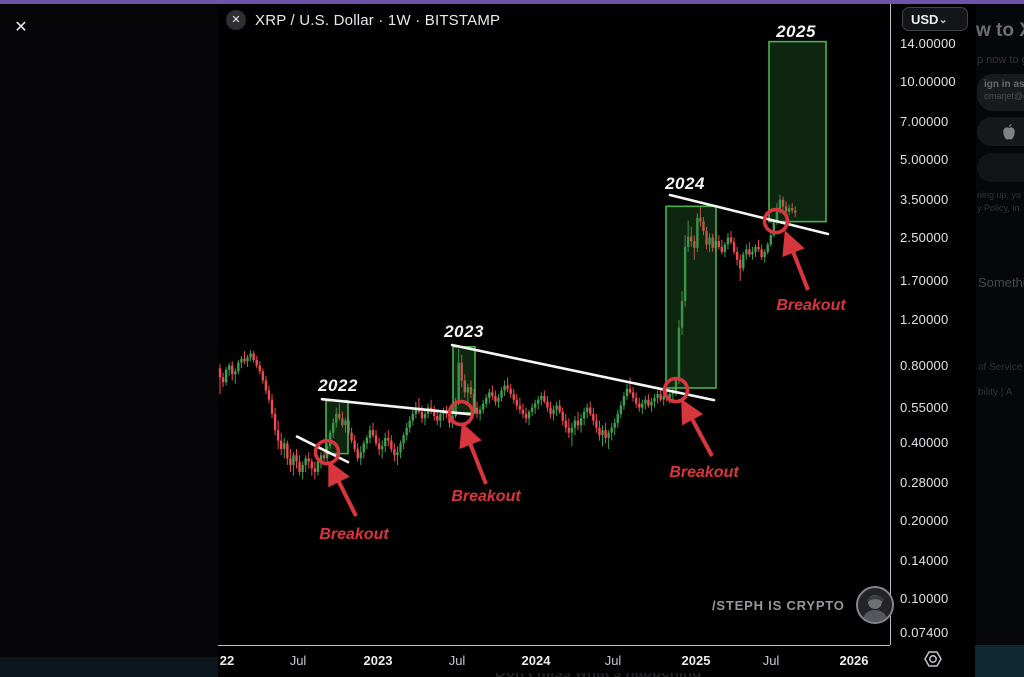 The image size is (1024, 677). Describe the element at coordinates (924, 121) in the screenshot. I see `price-tick-label: 7.00000` at that location.